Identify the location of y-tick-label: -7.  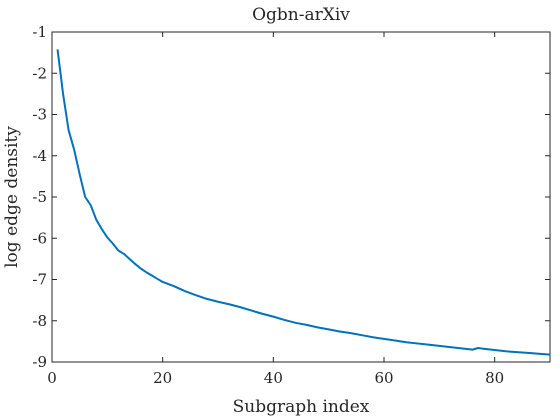
(39, 280).